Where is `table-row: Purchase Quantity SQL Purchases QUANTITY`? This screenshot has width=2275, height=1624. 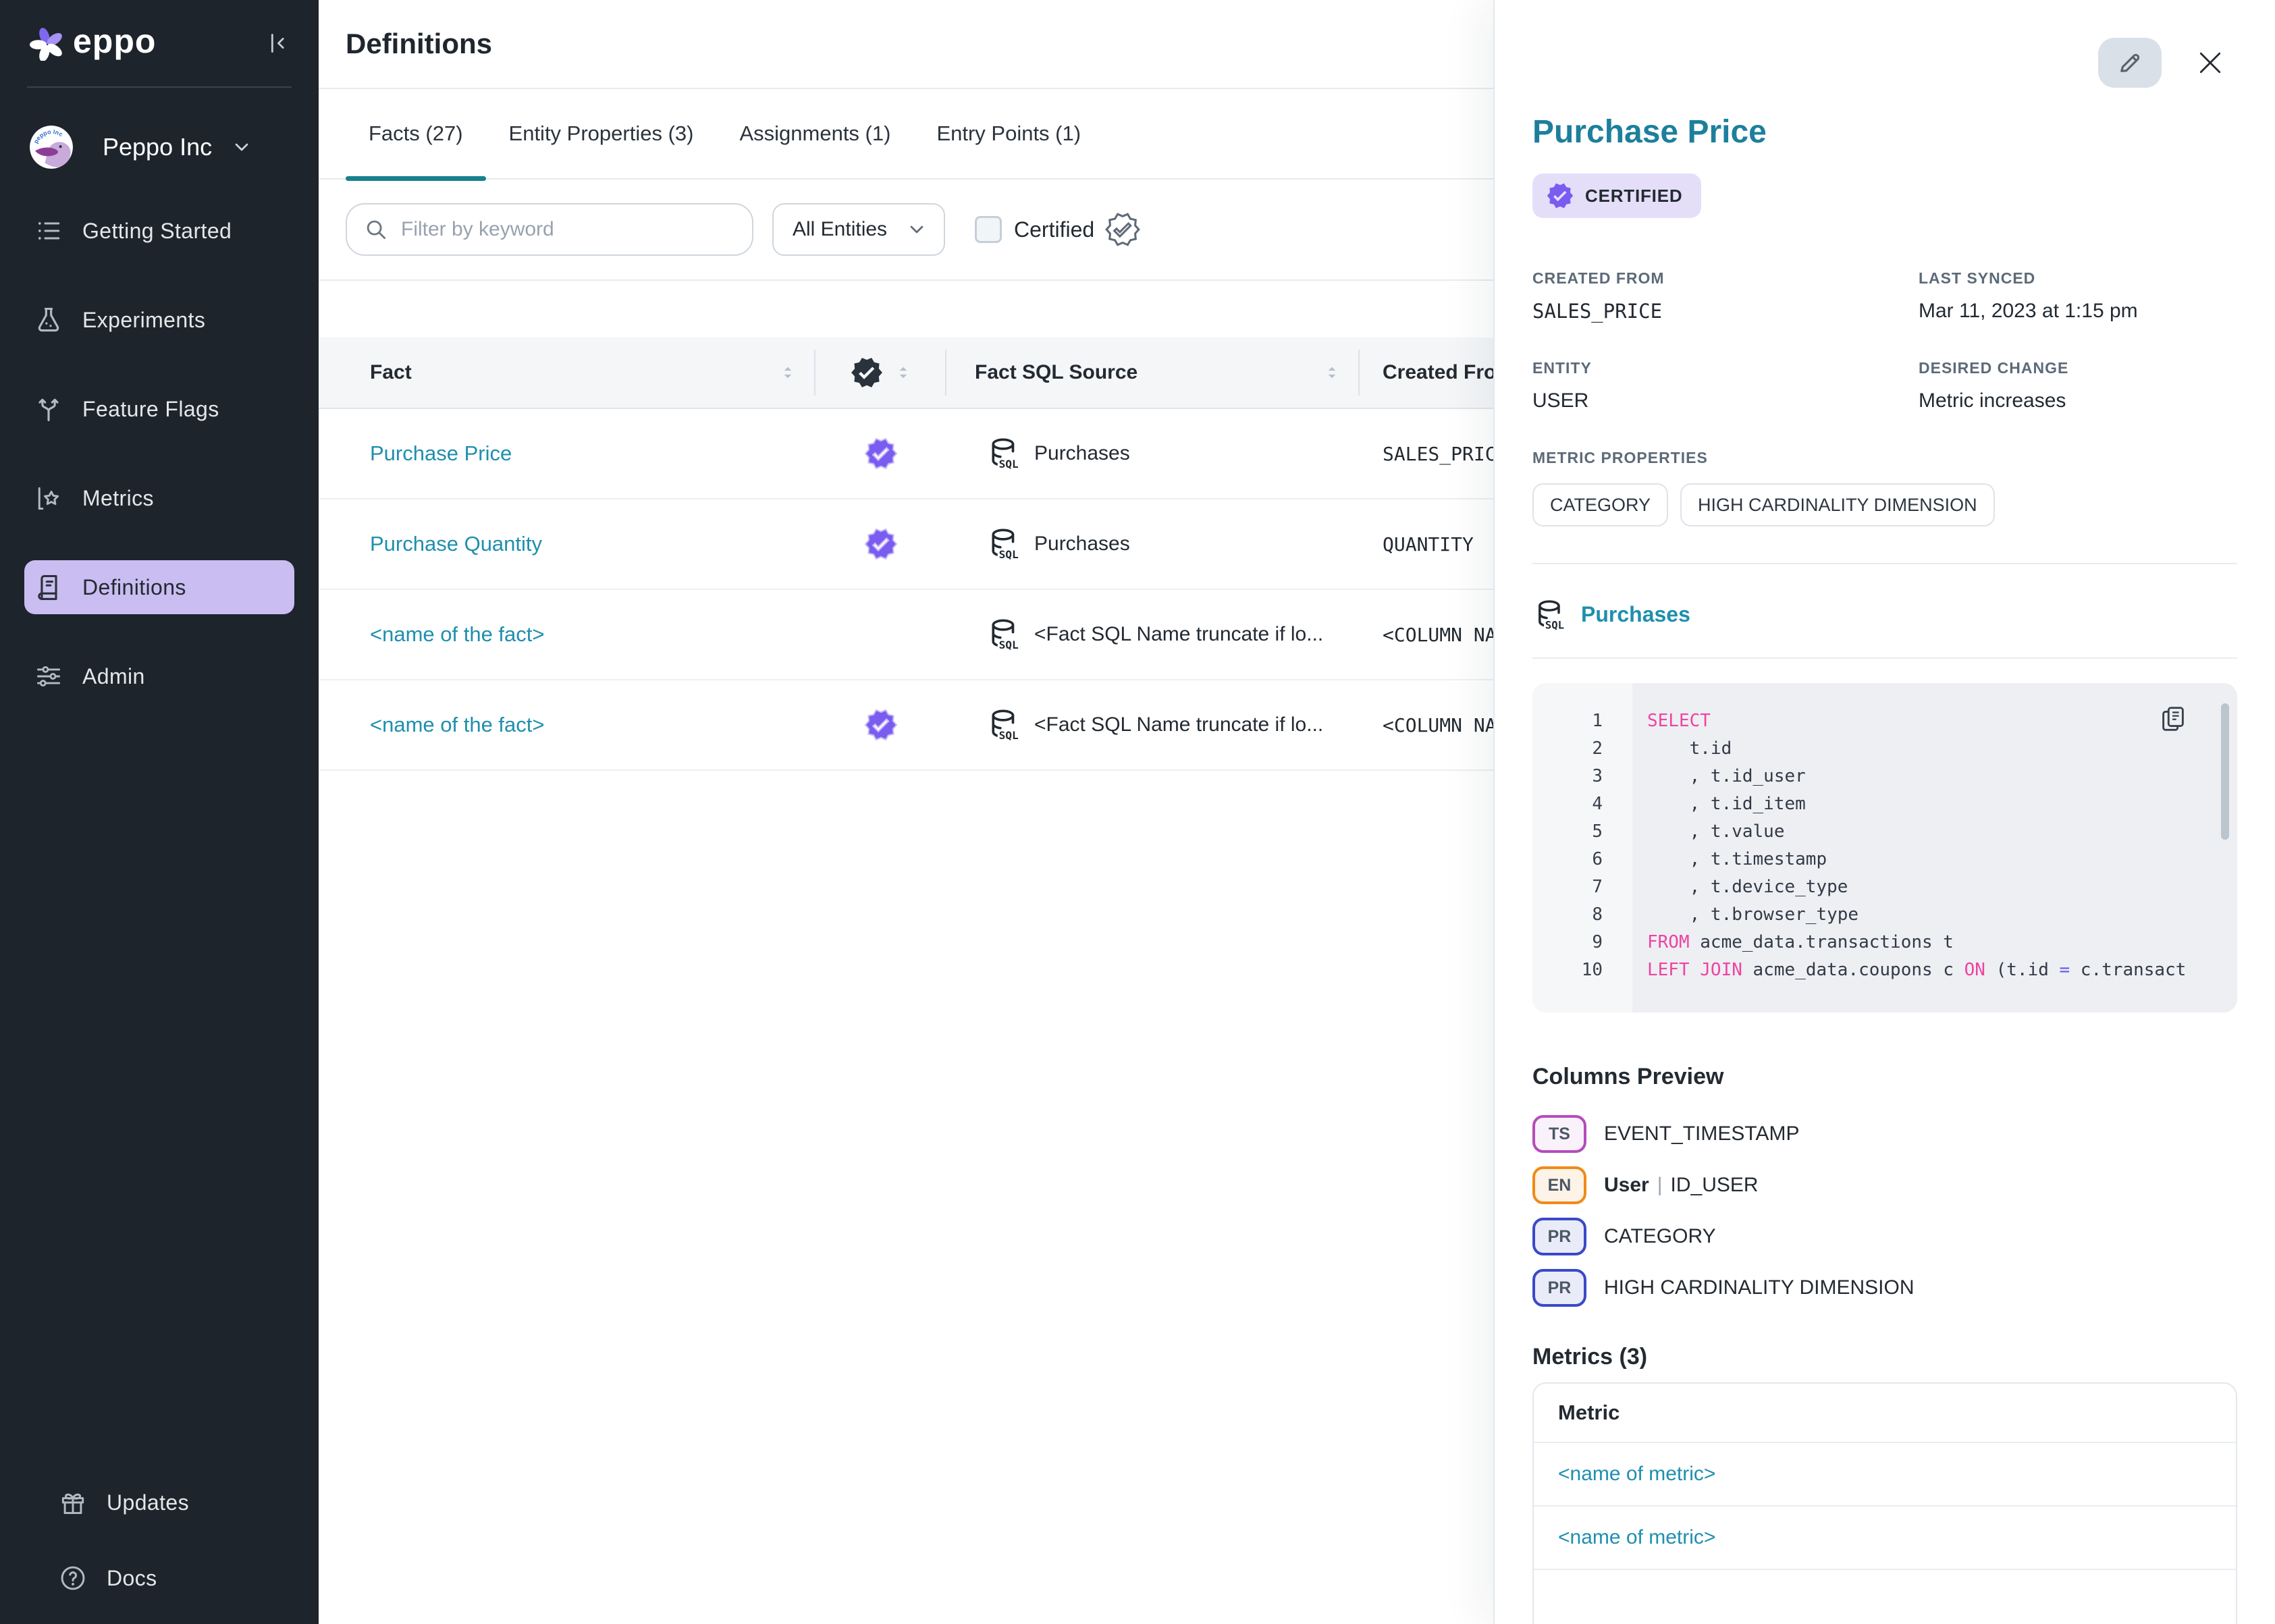 table-row: Purchase Quantity SQL Purchases QUANTITY is located at coordinates (1297, 544).